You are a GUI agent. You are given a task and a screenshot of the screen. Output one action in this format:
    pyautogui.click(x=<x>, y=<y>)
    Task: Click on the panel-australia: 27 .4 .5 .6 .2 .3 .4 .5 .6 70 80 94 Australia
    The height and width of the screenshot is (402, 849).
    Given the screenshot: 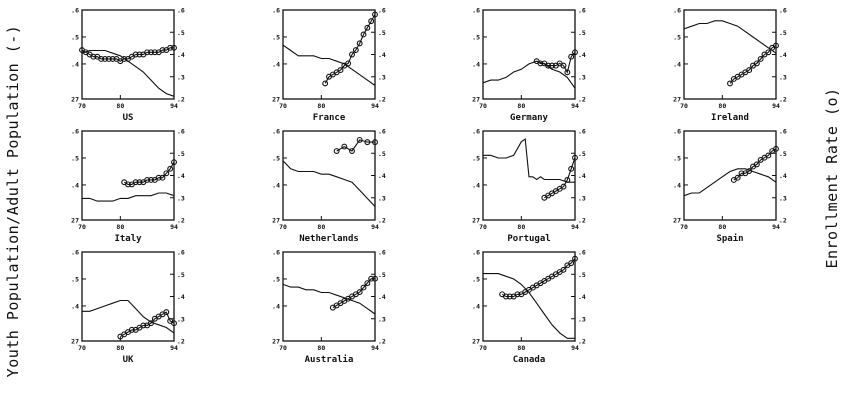 What is the action you would take?
    pyautogui.click(x=329, y=307)
    